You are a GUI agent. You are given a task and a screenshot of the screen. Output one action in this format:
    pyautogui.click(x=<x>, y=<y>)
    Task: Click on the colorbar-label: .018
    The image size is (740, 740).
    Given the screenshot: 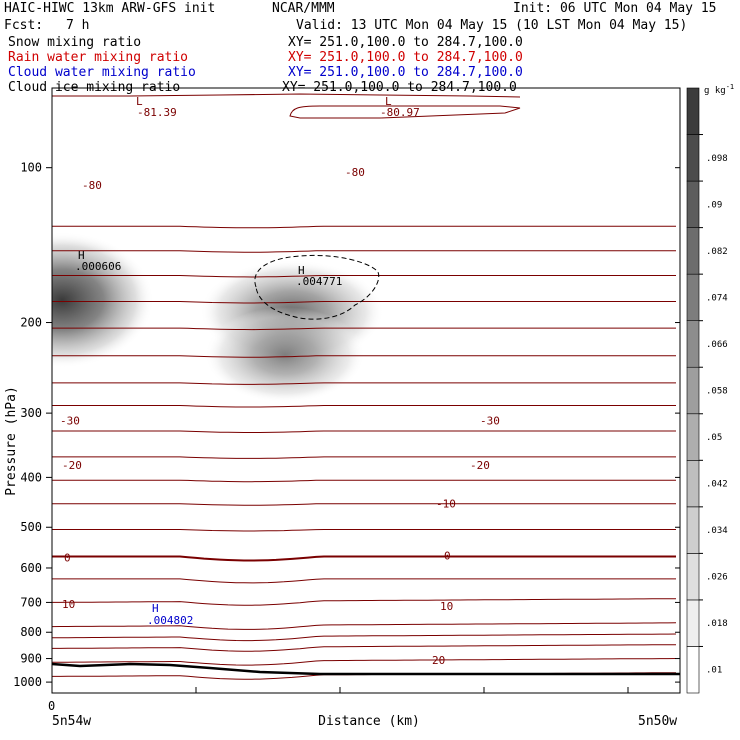 What is the action you would take?
    pyautogui.click(x=717, y=624)
    